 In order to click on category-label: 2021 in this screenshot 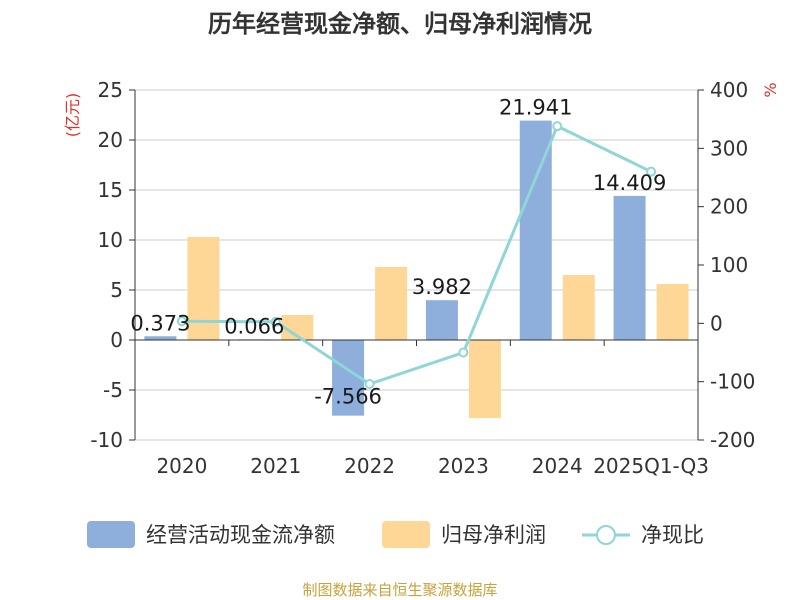, I will do `click(275, 466)`.